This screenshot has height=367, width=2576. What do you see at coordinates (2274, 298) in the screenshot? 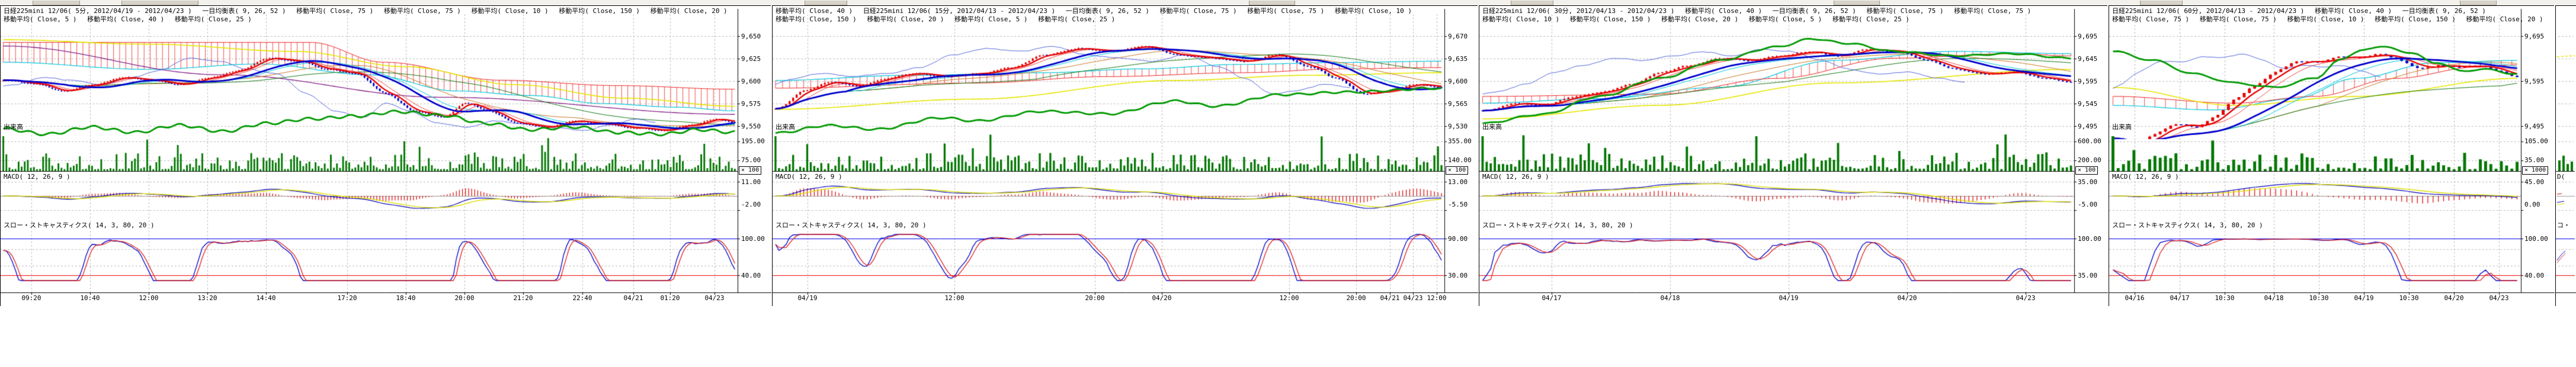
I see `x-axis-label: 04/18` at bounding box center [2274, 298].